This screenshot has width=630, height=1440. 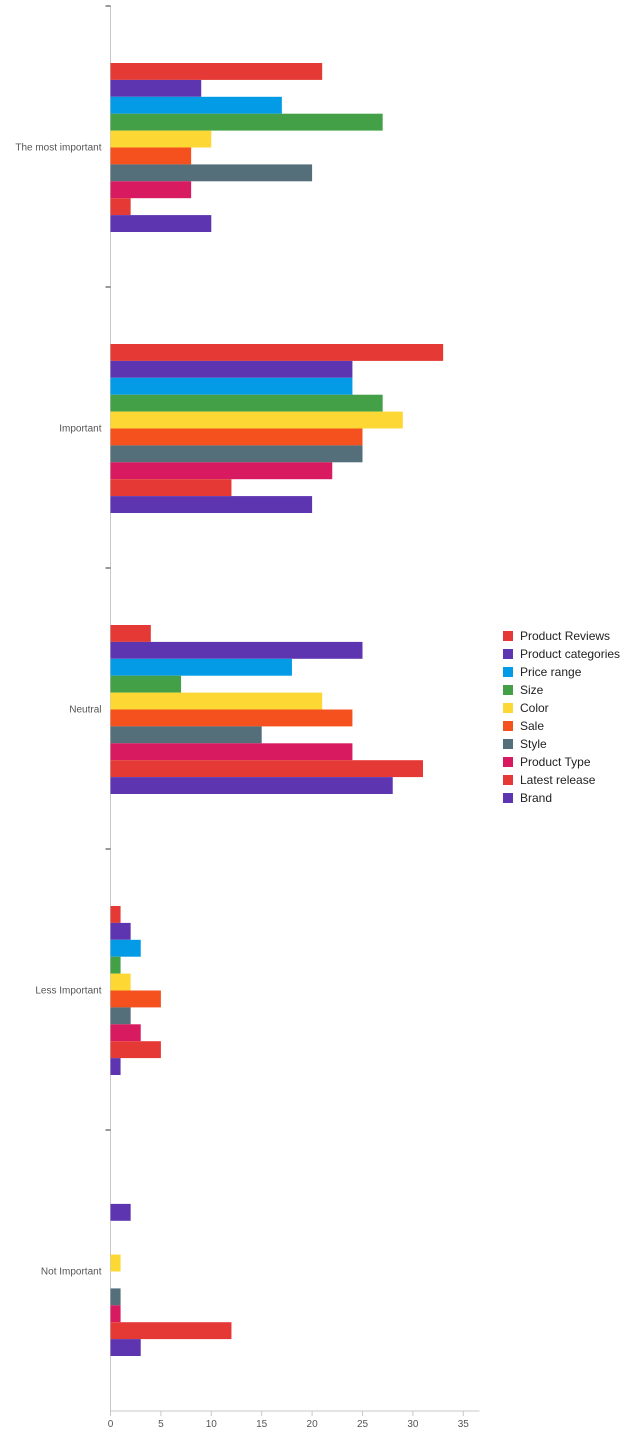 I want to click on category-label: Less Important, so click(x=68, y=991).